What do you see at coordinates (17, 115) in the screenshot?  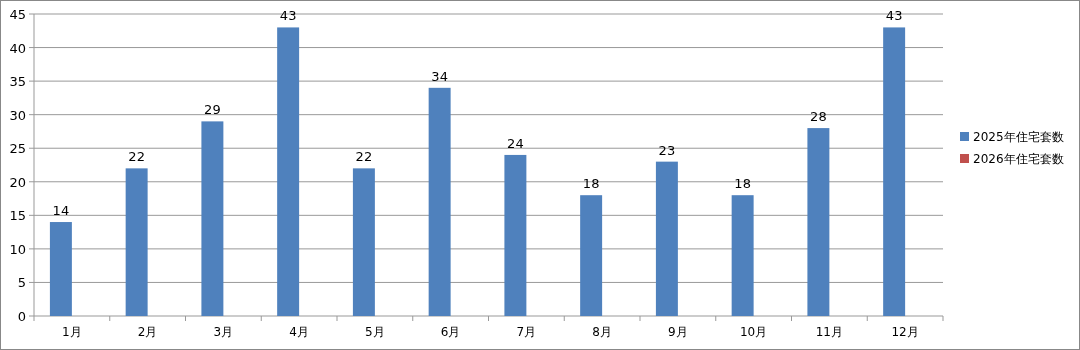 I see `y-tick-label: 30` at bounding box center [17, 115].